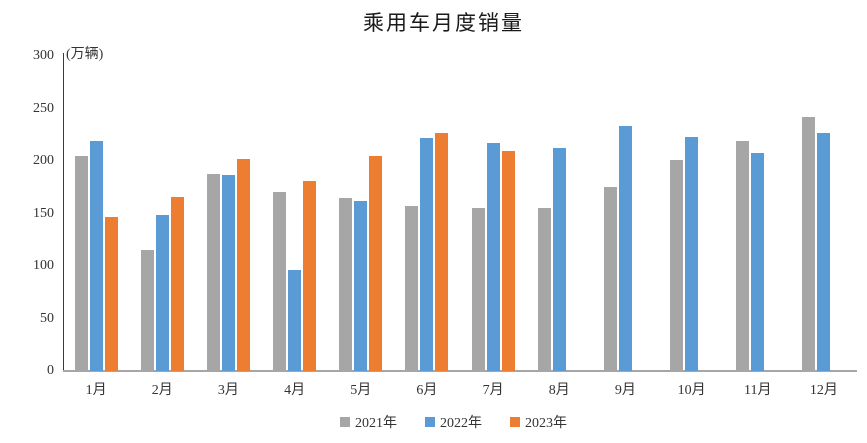 The image size is (867, 443). Describe the element at coordinates (757, 390) in the screenshot. I see `x-axis-label: 11月` at that location.